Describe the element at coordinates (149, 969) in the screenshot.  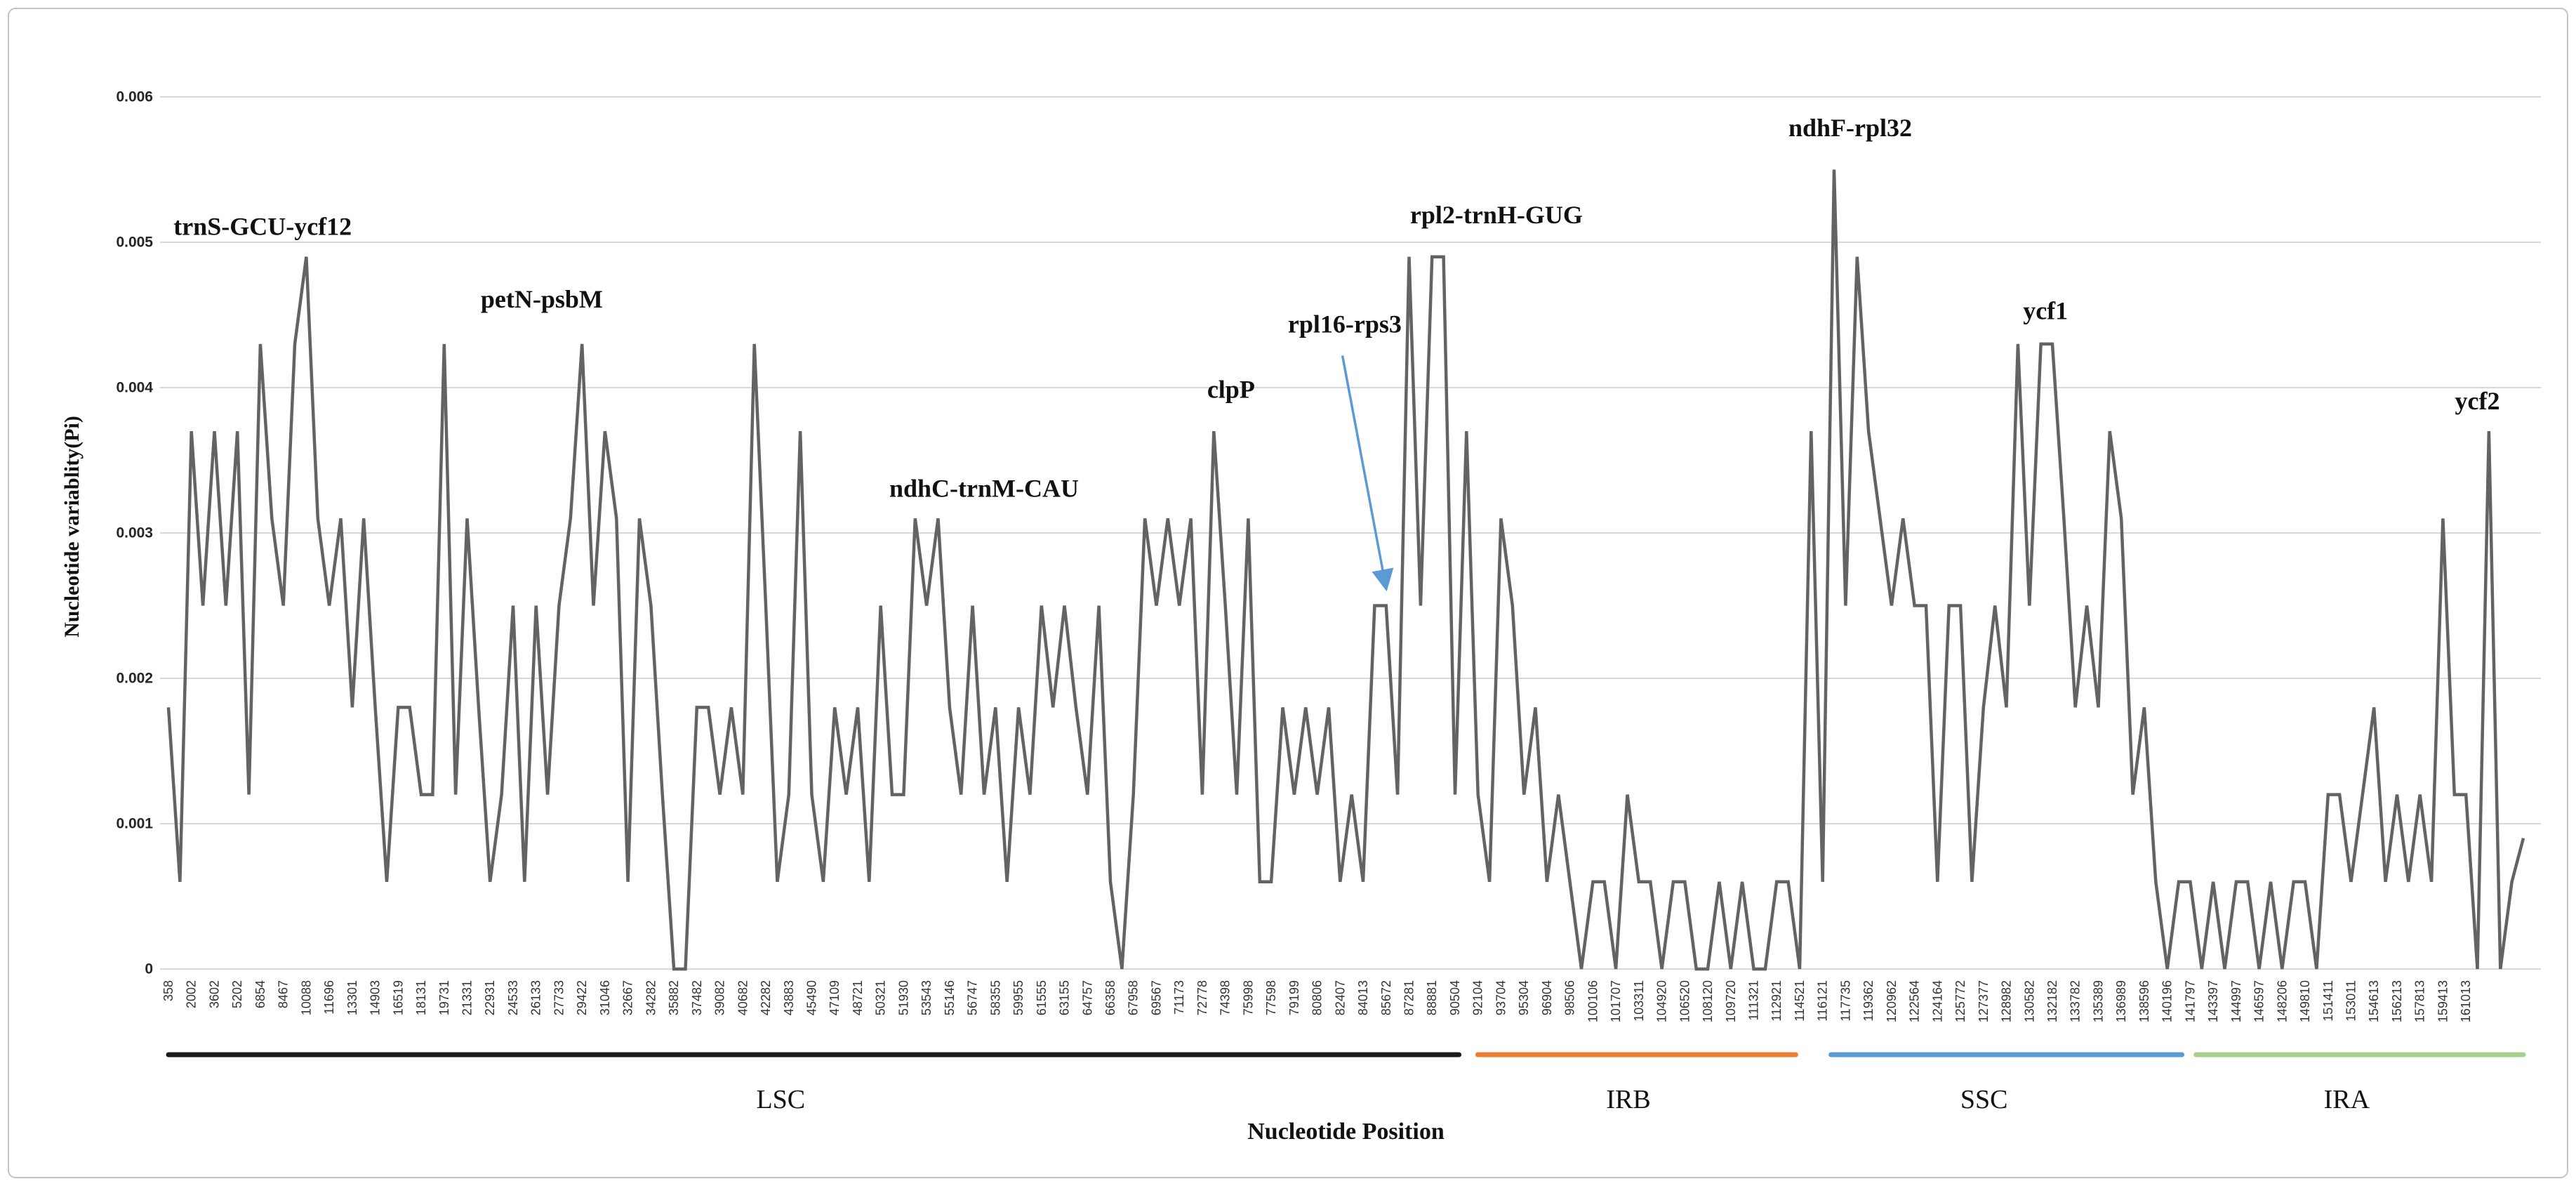
I see `y-tick-label: 0` at that location.